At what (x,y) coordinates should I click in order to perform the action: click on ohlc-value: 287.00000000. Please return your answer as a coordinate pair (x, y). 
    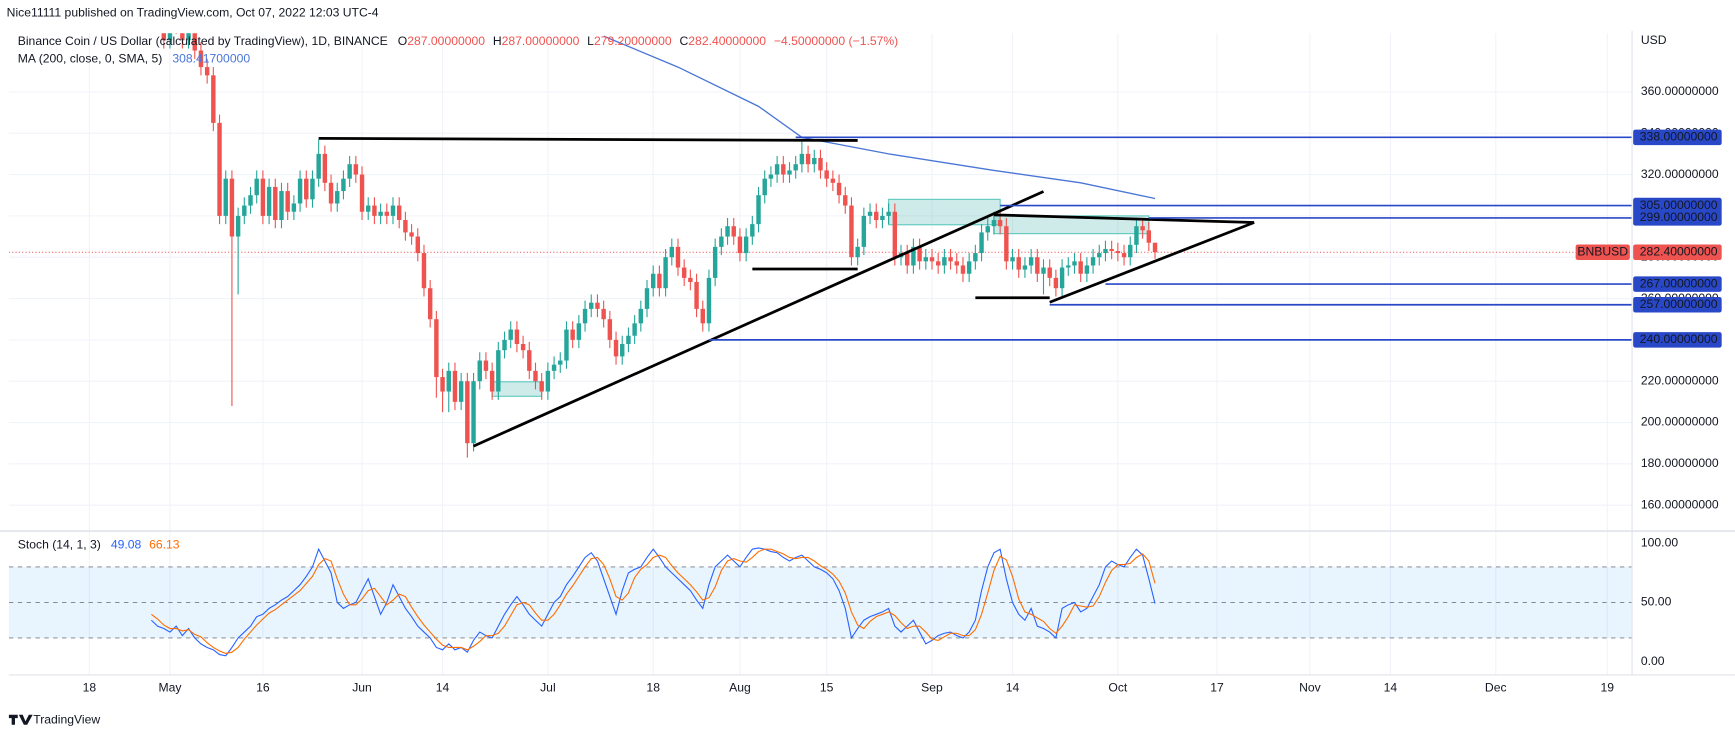
    Looking at the image, I should click on (541, 41).